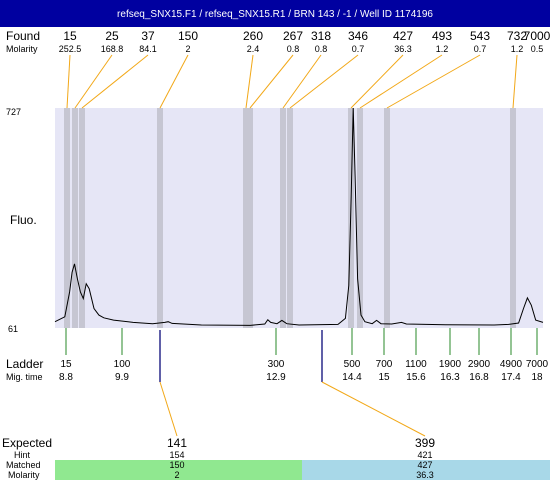 Image resolution: width=550 pixels, height=480 pixels. What do you see at coordinates (416, 377) in the screenshot?
I see `ladder-mig-time: 15.6` at bounding box center [416, 377].